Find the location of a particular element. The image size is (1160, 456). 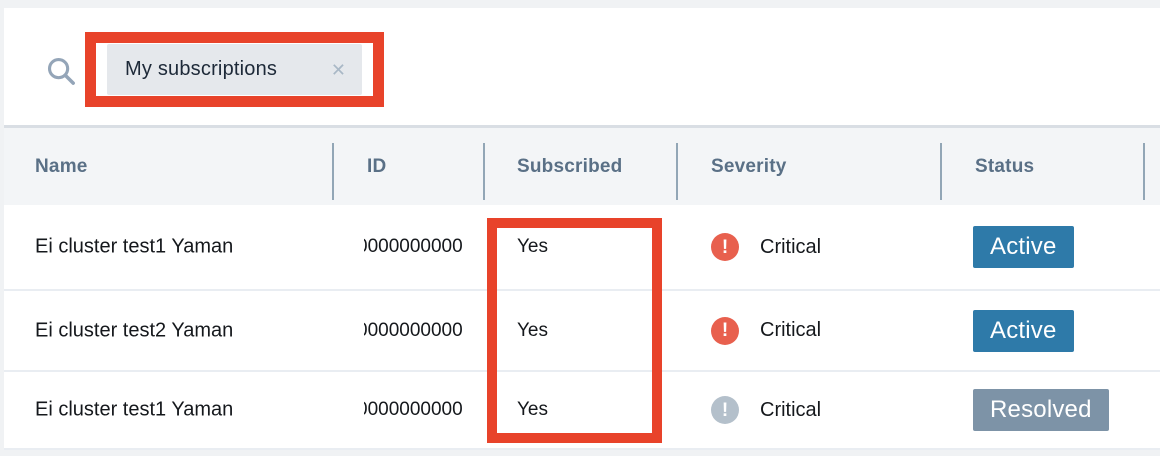

search-icon is located at coordinates (61, 71).